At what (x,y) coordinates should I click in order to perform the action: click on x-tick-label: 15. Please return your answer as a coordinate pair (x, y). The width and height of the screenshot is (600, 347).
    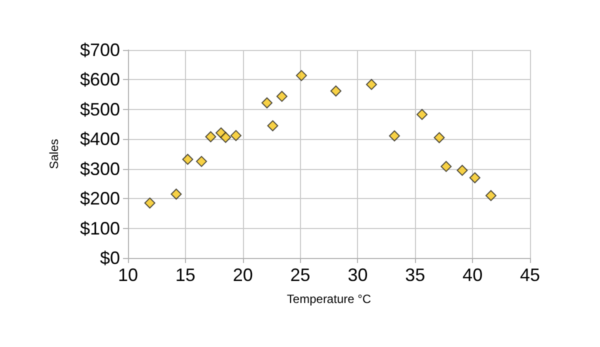
    Looking at the image, I should click on (185, 275).